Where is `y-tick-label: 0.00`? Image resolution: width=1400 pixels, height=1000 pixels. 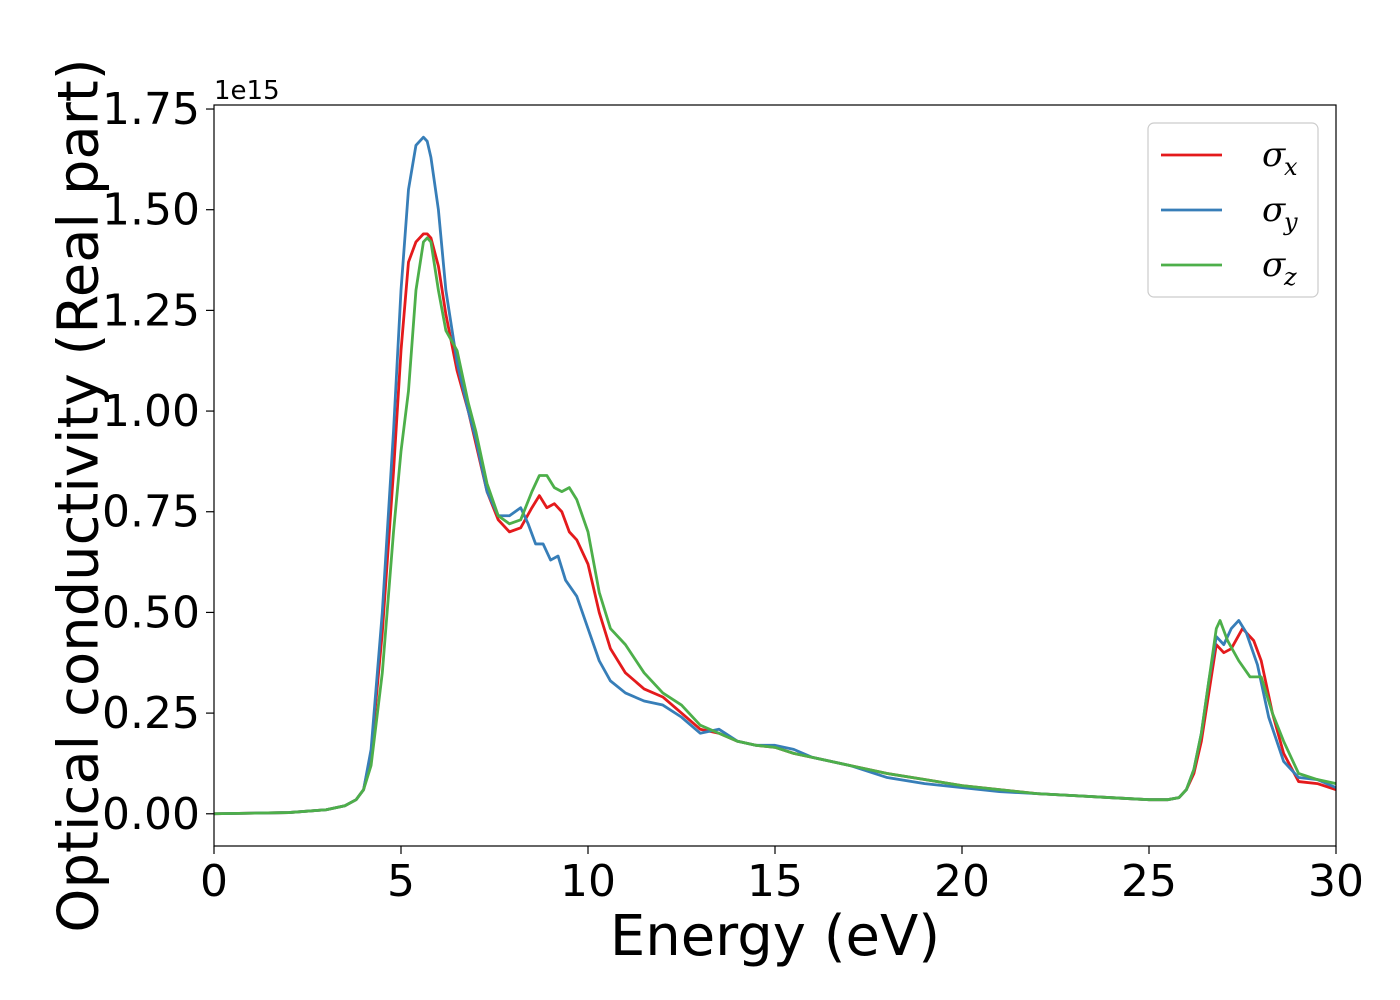
y-tick-label: 0.00 is located at coordinates (151, 814).